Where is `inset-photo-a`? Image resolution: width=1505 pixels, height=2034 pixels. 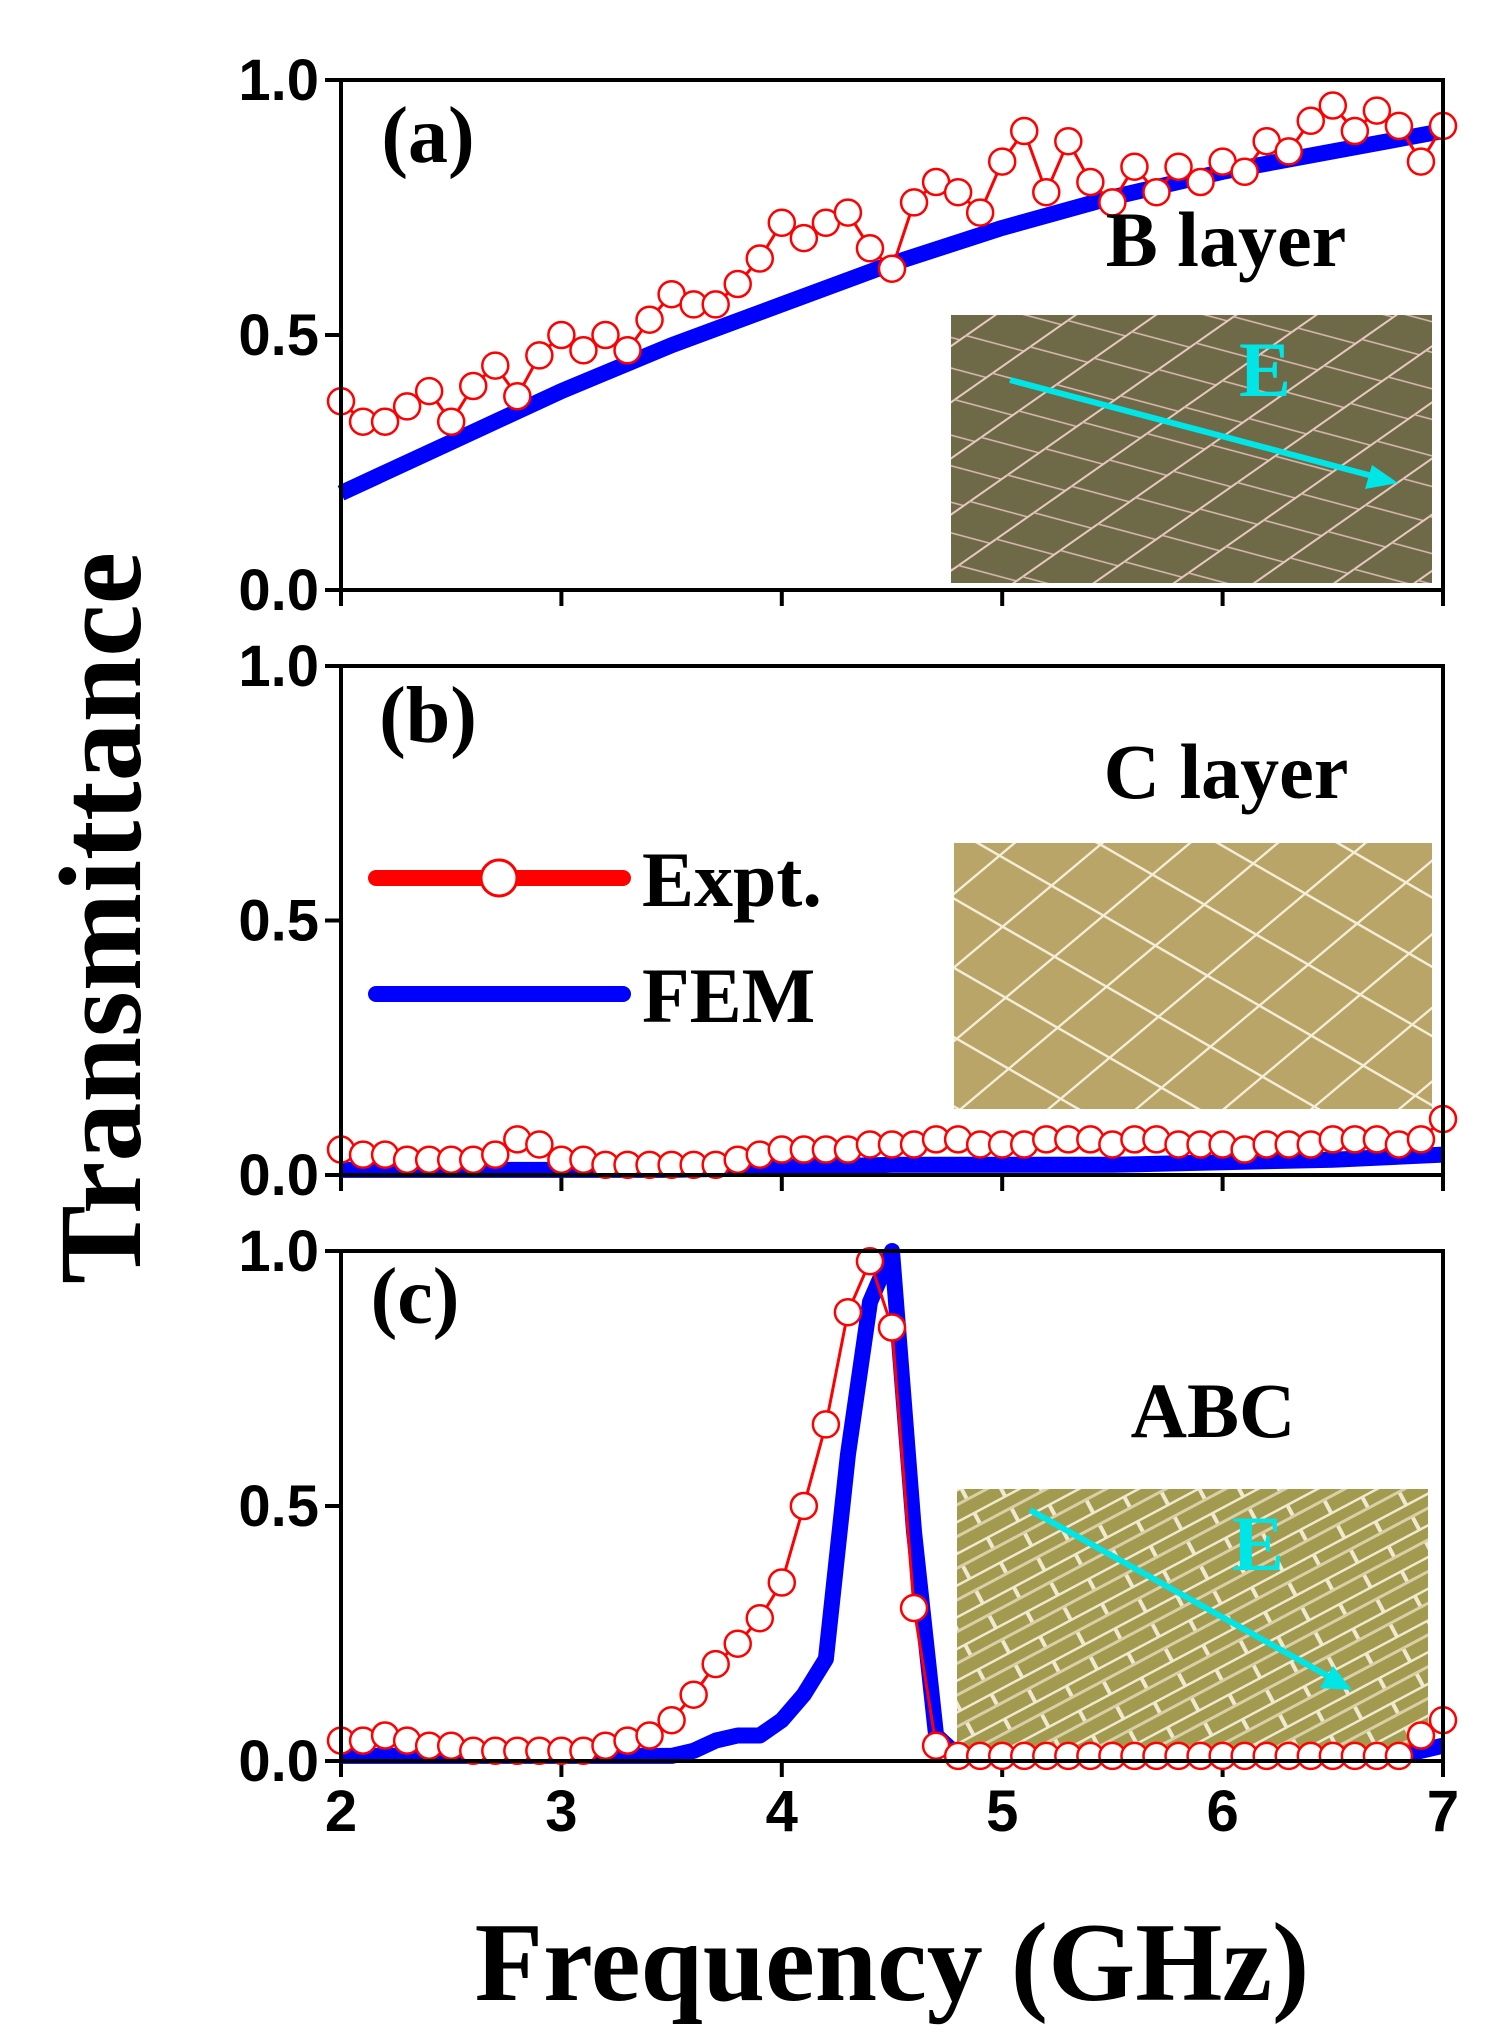
inset-photo-a is located at coordinates (1191, 449).